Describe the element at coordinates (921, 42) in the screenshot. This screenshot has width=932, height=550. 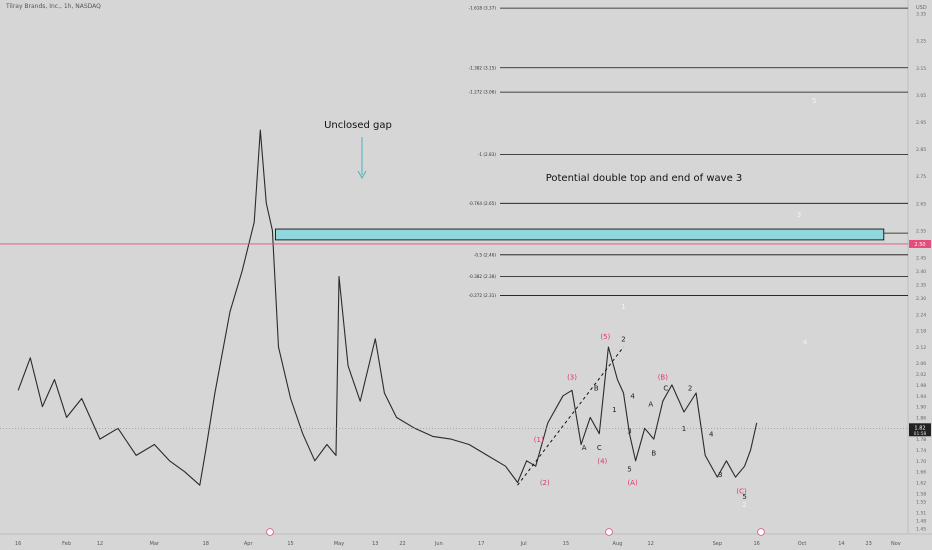
I see `y-tick-label: 3.25` at that location.